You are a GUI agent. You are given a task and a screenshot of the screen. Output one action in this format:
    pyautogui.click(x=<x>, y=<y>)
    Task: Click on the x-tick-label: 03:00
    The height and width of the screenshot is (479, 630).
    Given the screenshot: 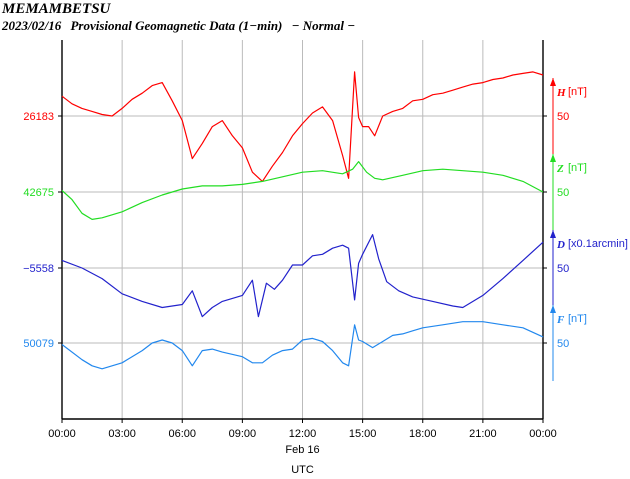 What is the action you would take?
    pyautogui.click(x=122, y=434)
    